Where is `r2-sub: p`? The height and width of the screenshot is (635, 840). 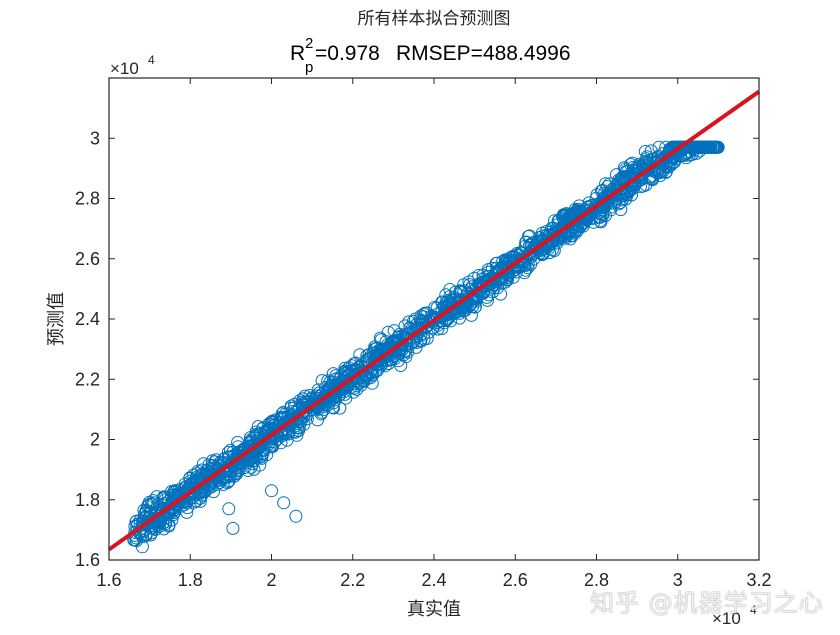 r2-sub: p is located at coordinates (309, 67).